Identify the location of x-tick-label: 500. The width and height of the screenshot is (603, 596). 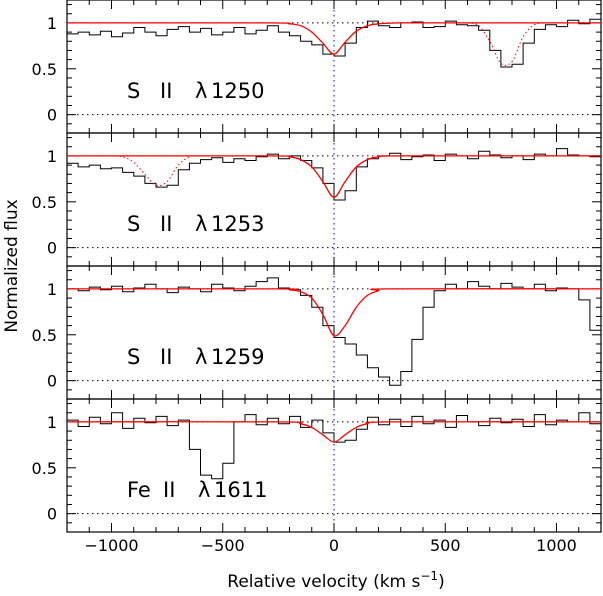
(445, 545).